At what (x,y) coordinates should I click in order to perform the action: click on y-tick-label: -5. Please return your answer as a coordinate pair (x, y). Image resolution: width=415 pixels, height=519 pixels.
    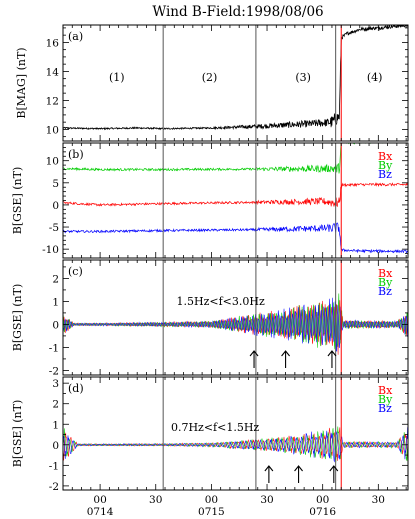
    Looking at the image, I should click on (54, 228).